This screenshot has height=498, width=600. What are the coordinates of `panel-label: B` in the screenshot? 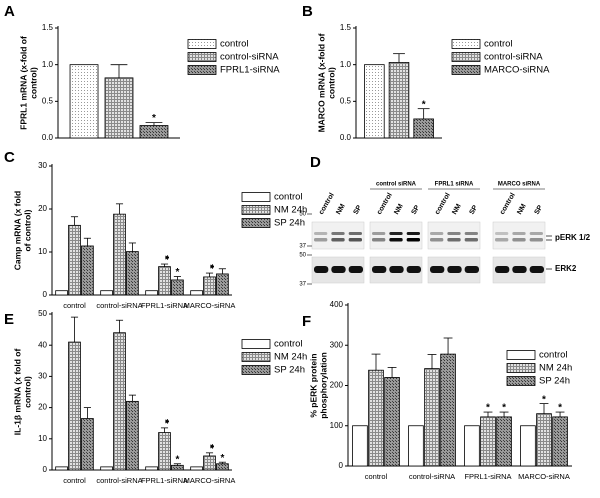 It's located at (307, 11).